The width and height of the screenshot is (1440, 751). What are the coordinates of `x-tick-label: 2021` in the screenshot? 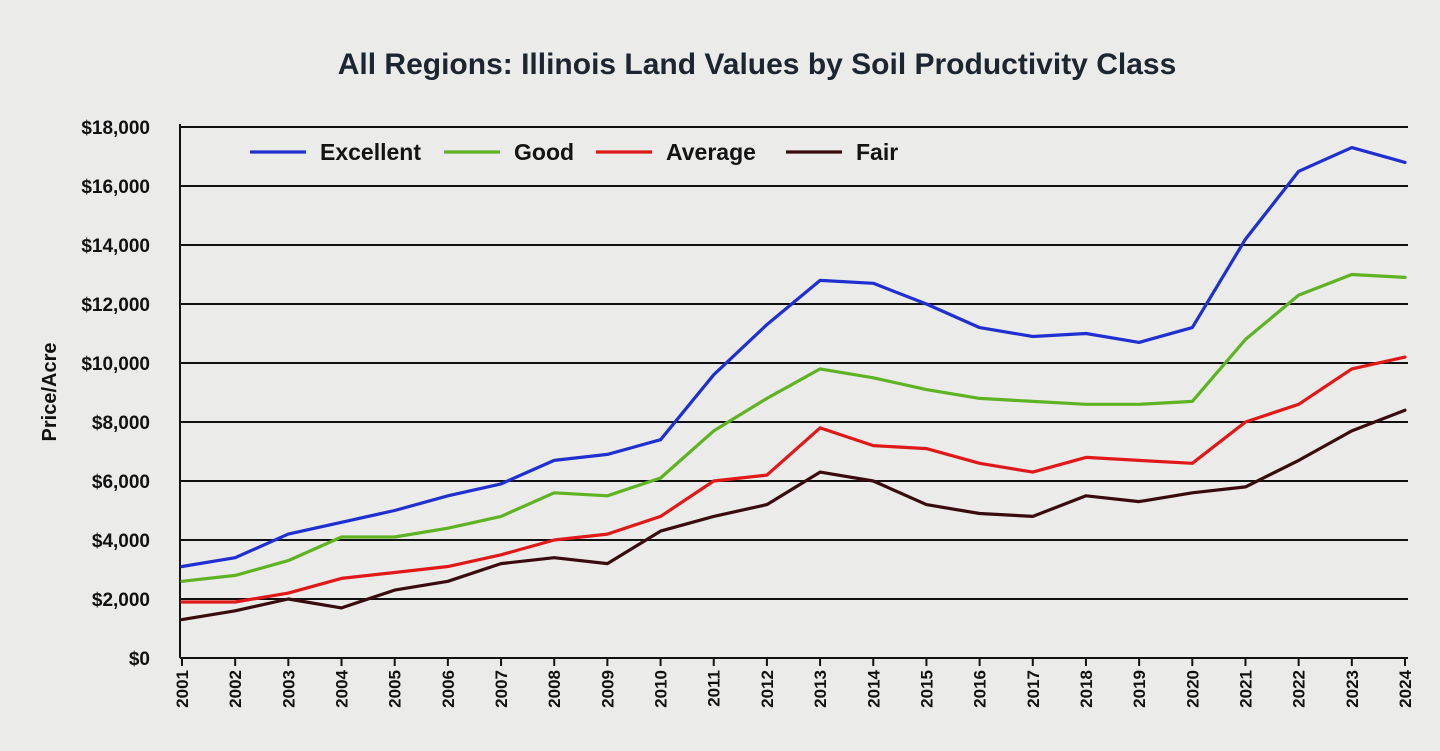 It's located at (1245, 689).